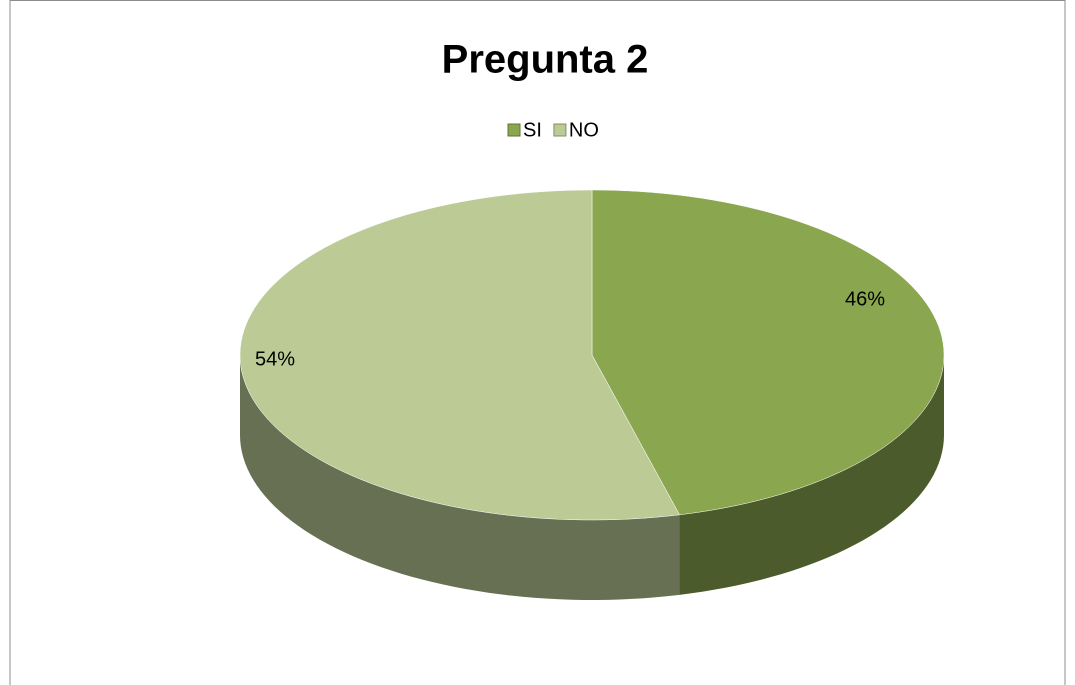 The image size is (1075, 685). Describe the element at coordinates (532, 130) in the screenshot. I see `legend-label: SI` at that location.